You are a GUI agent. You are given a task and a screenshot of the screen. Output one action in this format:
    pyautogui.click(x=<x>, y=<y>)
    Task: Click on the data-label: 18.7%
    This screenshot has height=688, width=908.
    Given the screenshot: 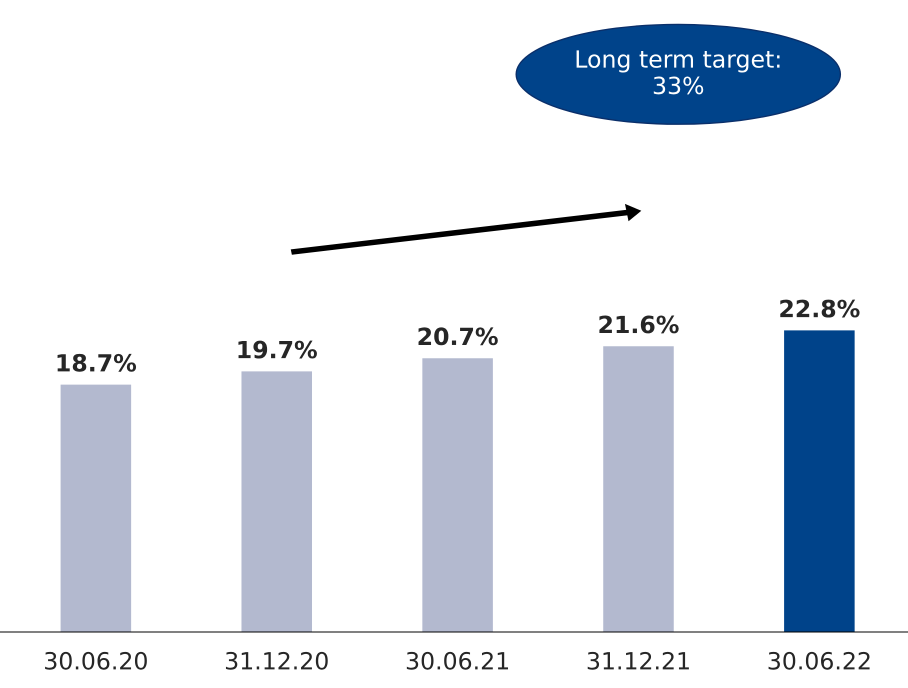 What is the action you would take?
    pyautogui.click(x=97, y=363)
    